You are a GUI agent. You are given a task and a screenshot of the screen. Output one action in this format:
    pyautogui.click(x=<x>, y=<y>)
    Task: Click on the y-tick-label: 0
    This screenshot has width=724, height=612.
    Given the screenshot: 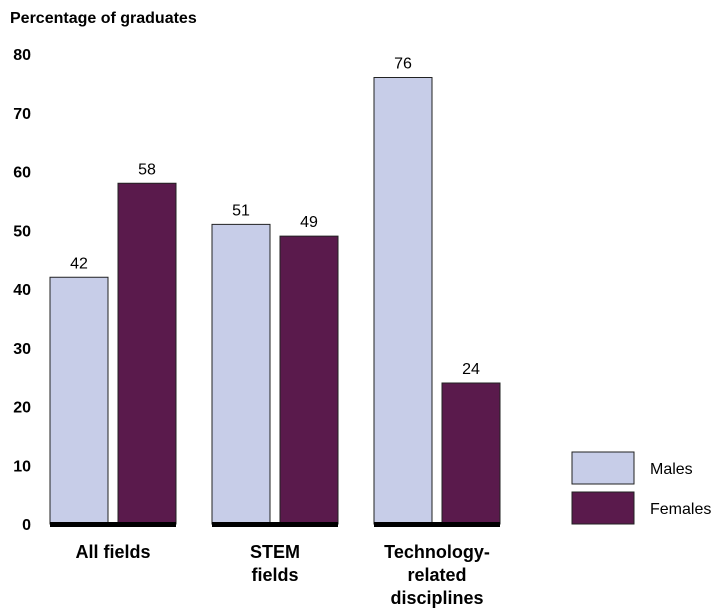 What is the action you would take?
    pyautogui.click(x=26, y=525)
    